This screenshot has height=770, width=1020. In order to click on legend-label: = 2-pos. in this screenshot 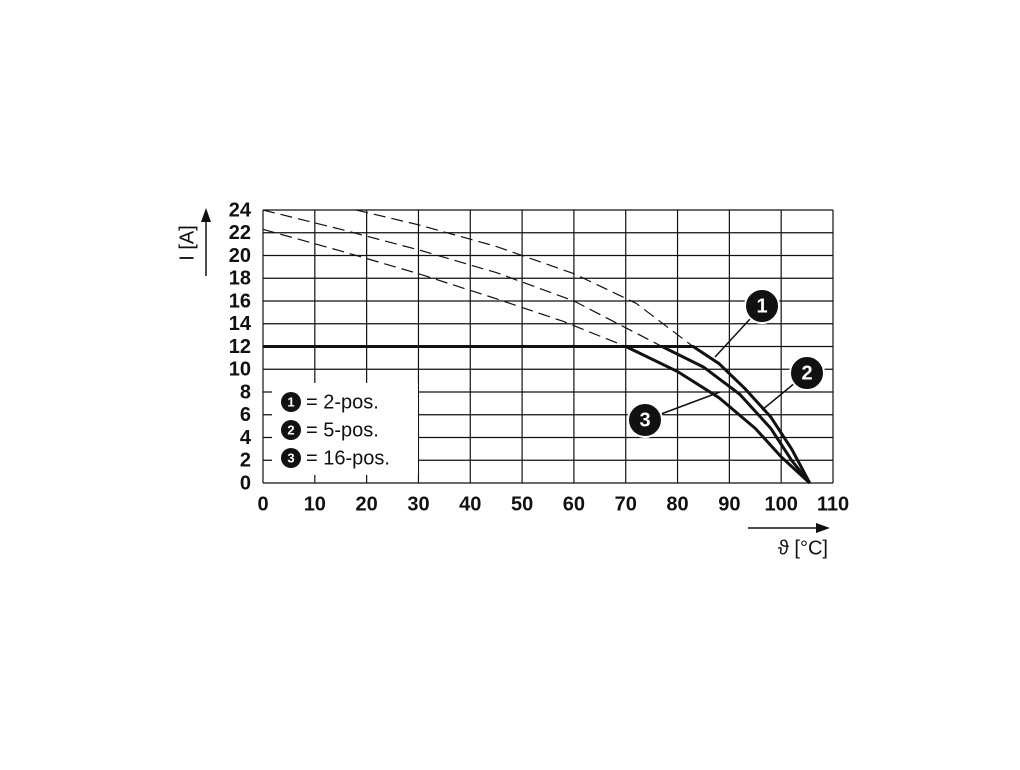, I will do `click(342, 402)`.